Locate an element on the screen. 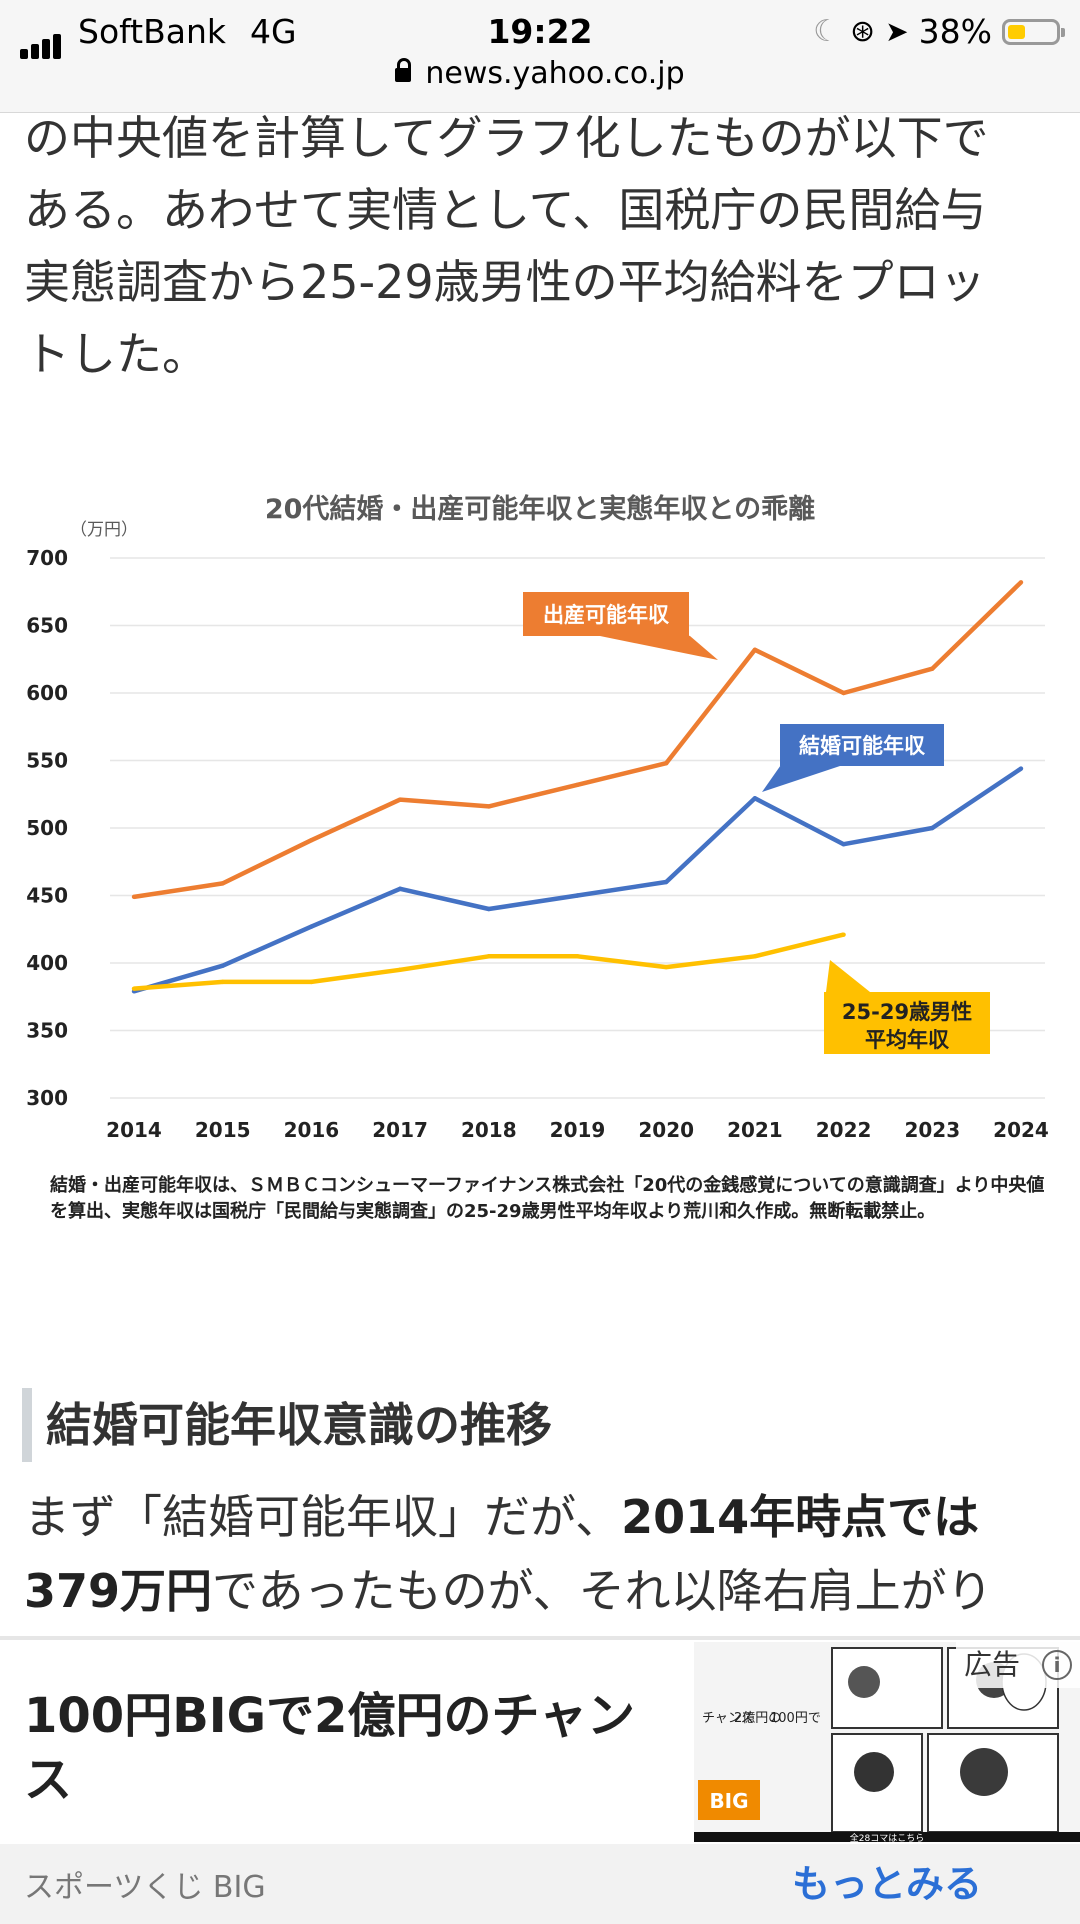 This screenshot has width=1080, height=1924. body-text: まず「結婚可能年収」だが、 is located at coordinates (323, 1517).